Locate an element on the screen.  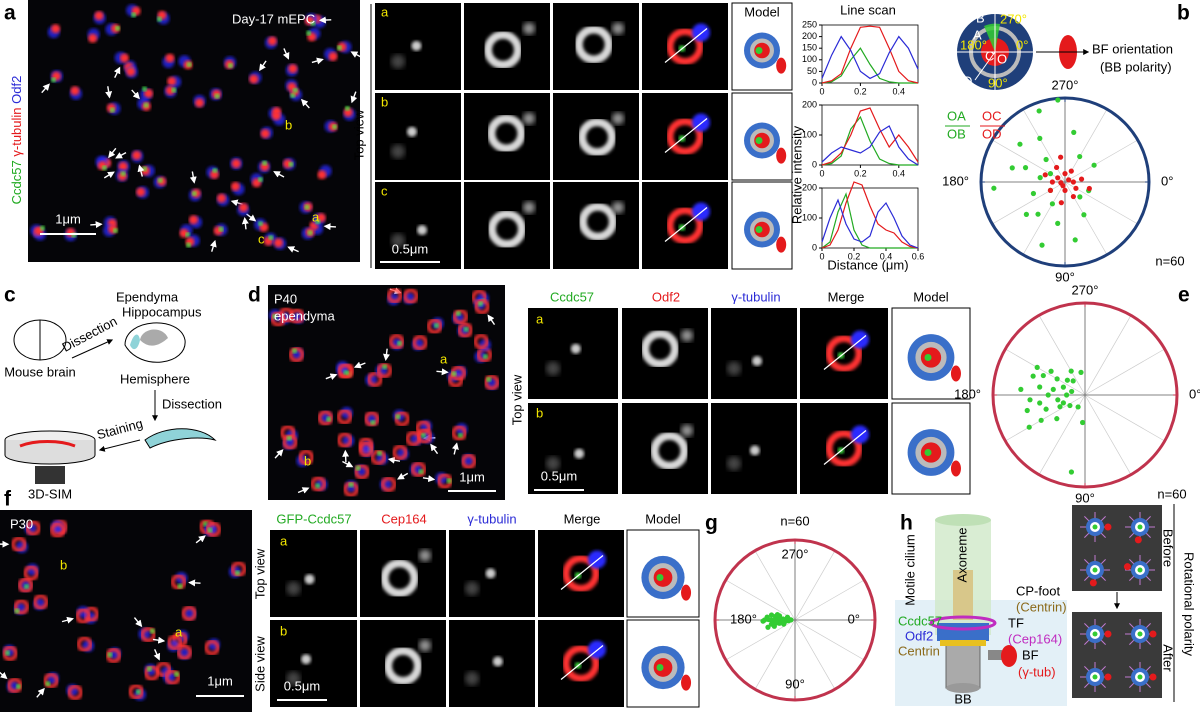
x-tick-label: 0 is located at coordinates (821, 91).